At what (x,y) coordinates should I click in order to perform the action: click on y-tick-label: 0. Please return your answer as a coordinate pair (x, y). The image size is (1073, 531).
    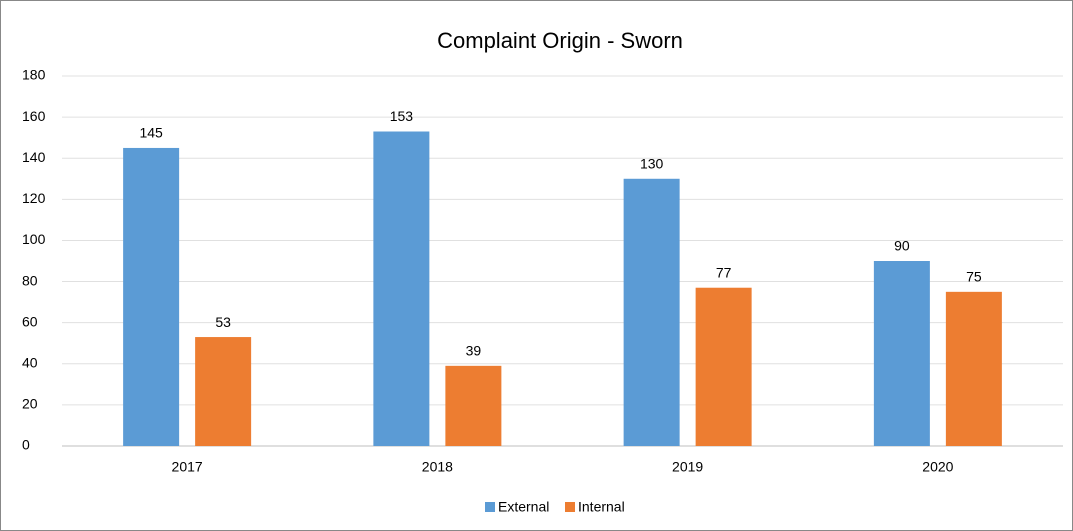
    Looking at the image, I should click on (26, 445).